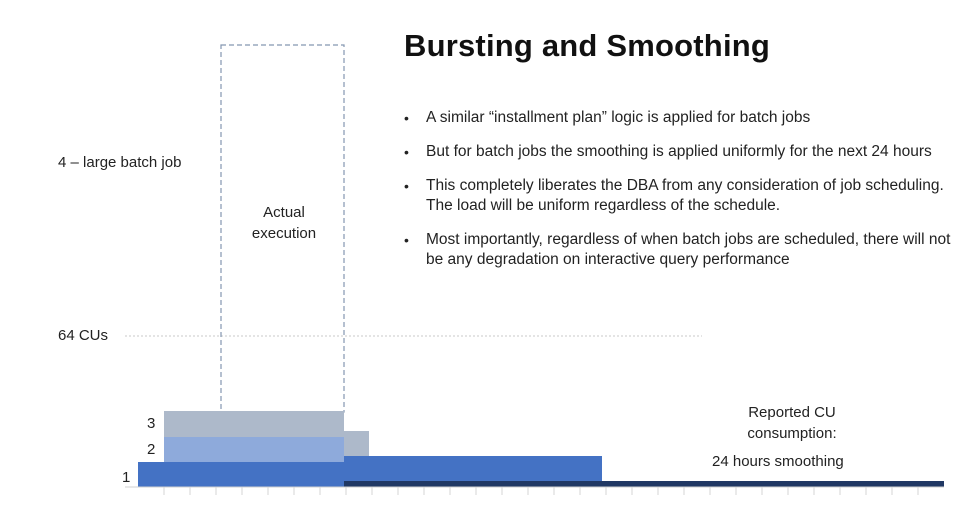 This screenshot has height=511, width=980. I want to click on job-2-bar, so click(254, 449).